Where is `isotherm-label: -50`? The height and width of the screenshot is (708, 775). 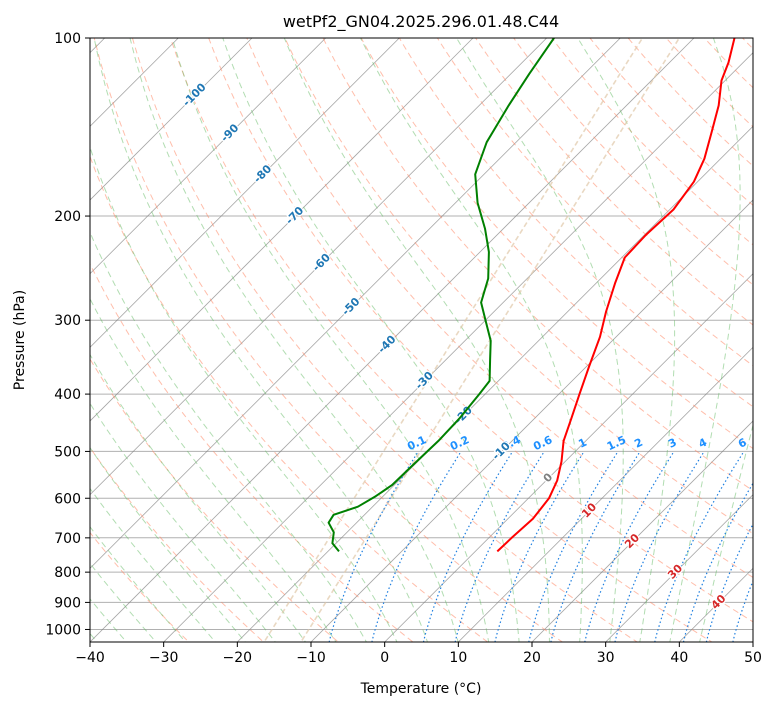 isotherm-label: -50 is located at coordinates (350, 306).